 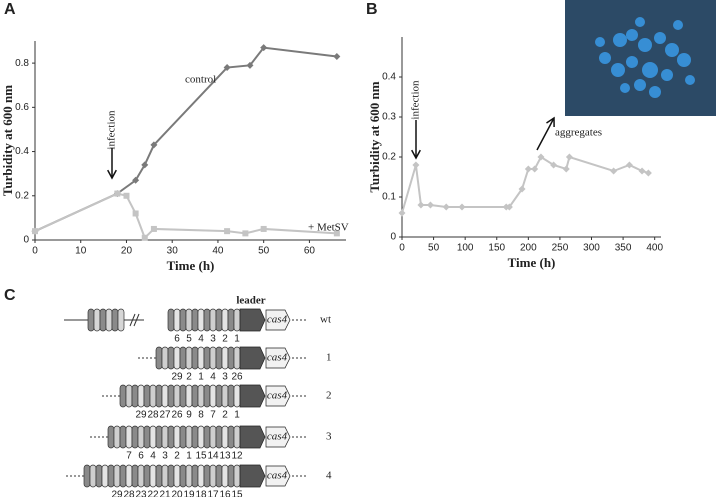 What do you see at coordinates (200, 80) in the screenshot?
I see `series-label: control` at bounding box center [200, 80].